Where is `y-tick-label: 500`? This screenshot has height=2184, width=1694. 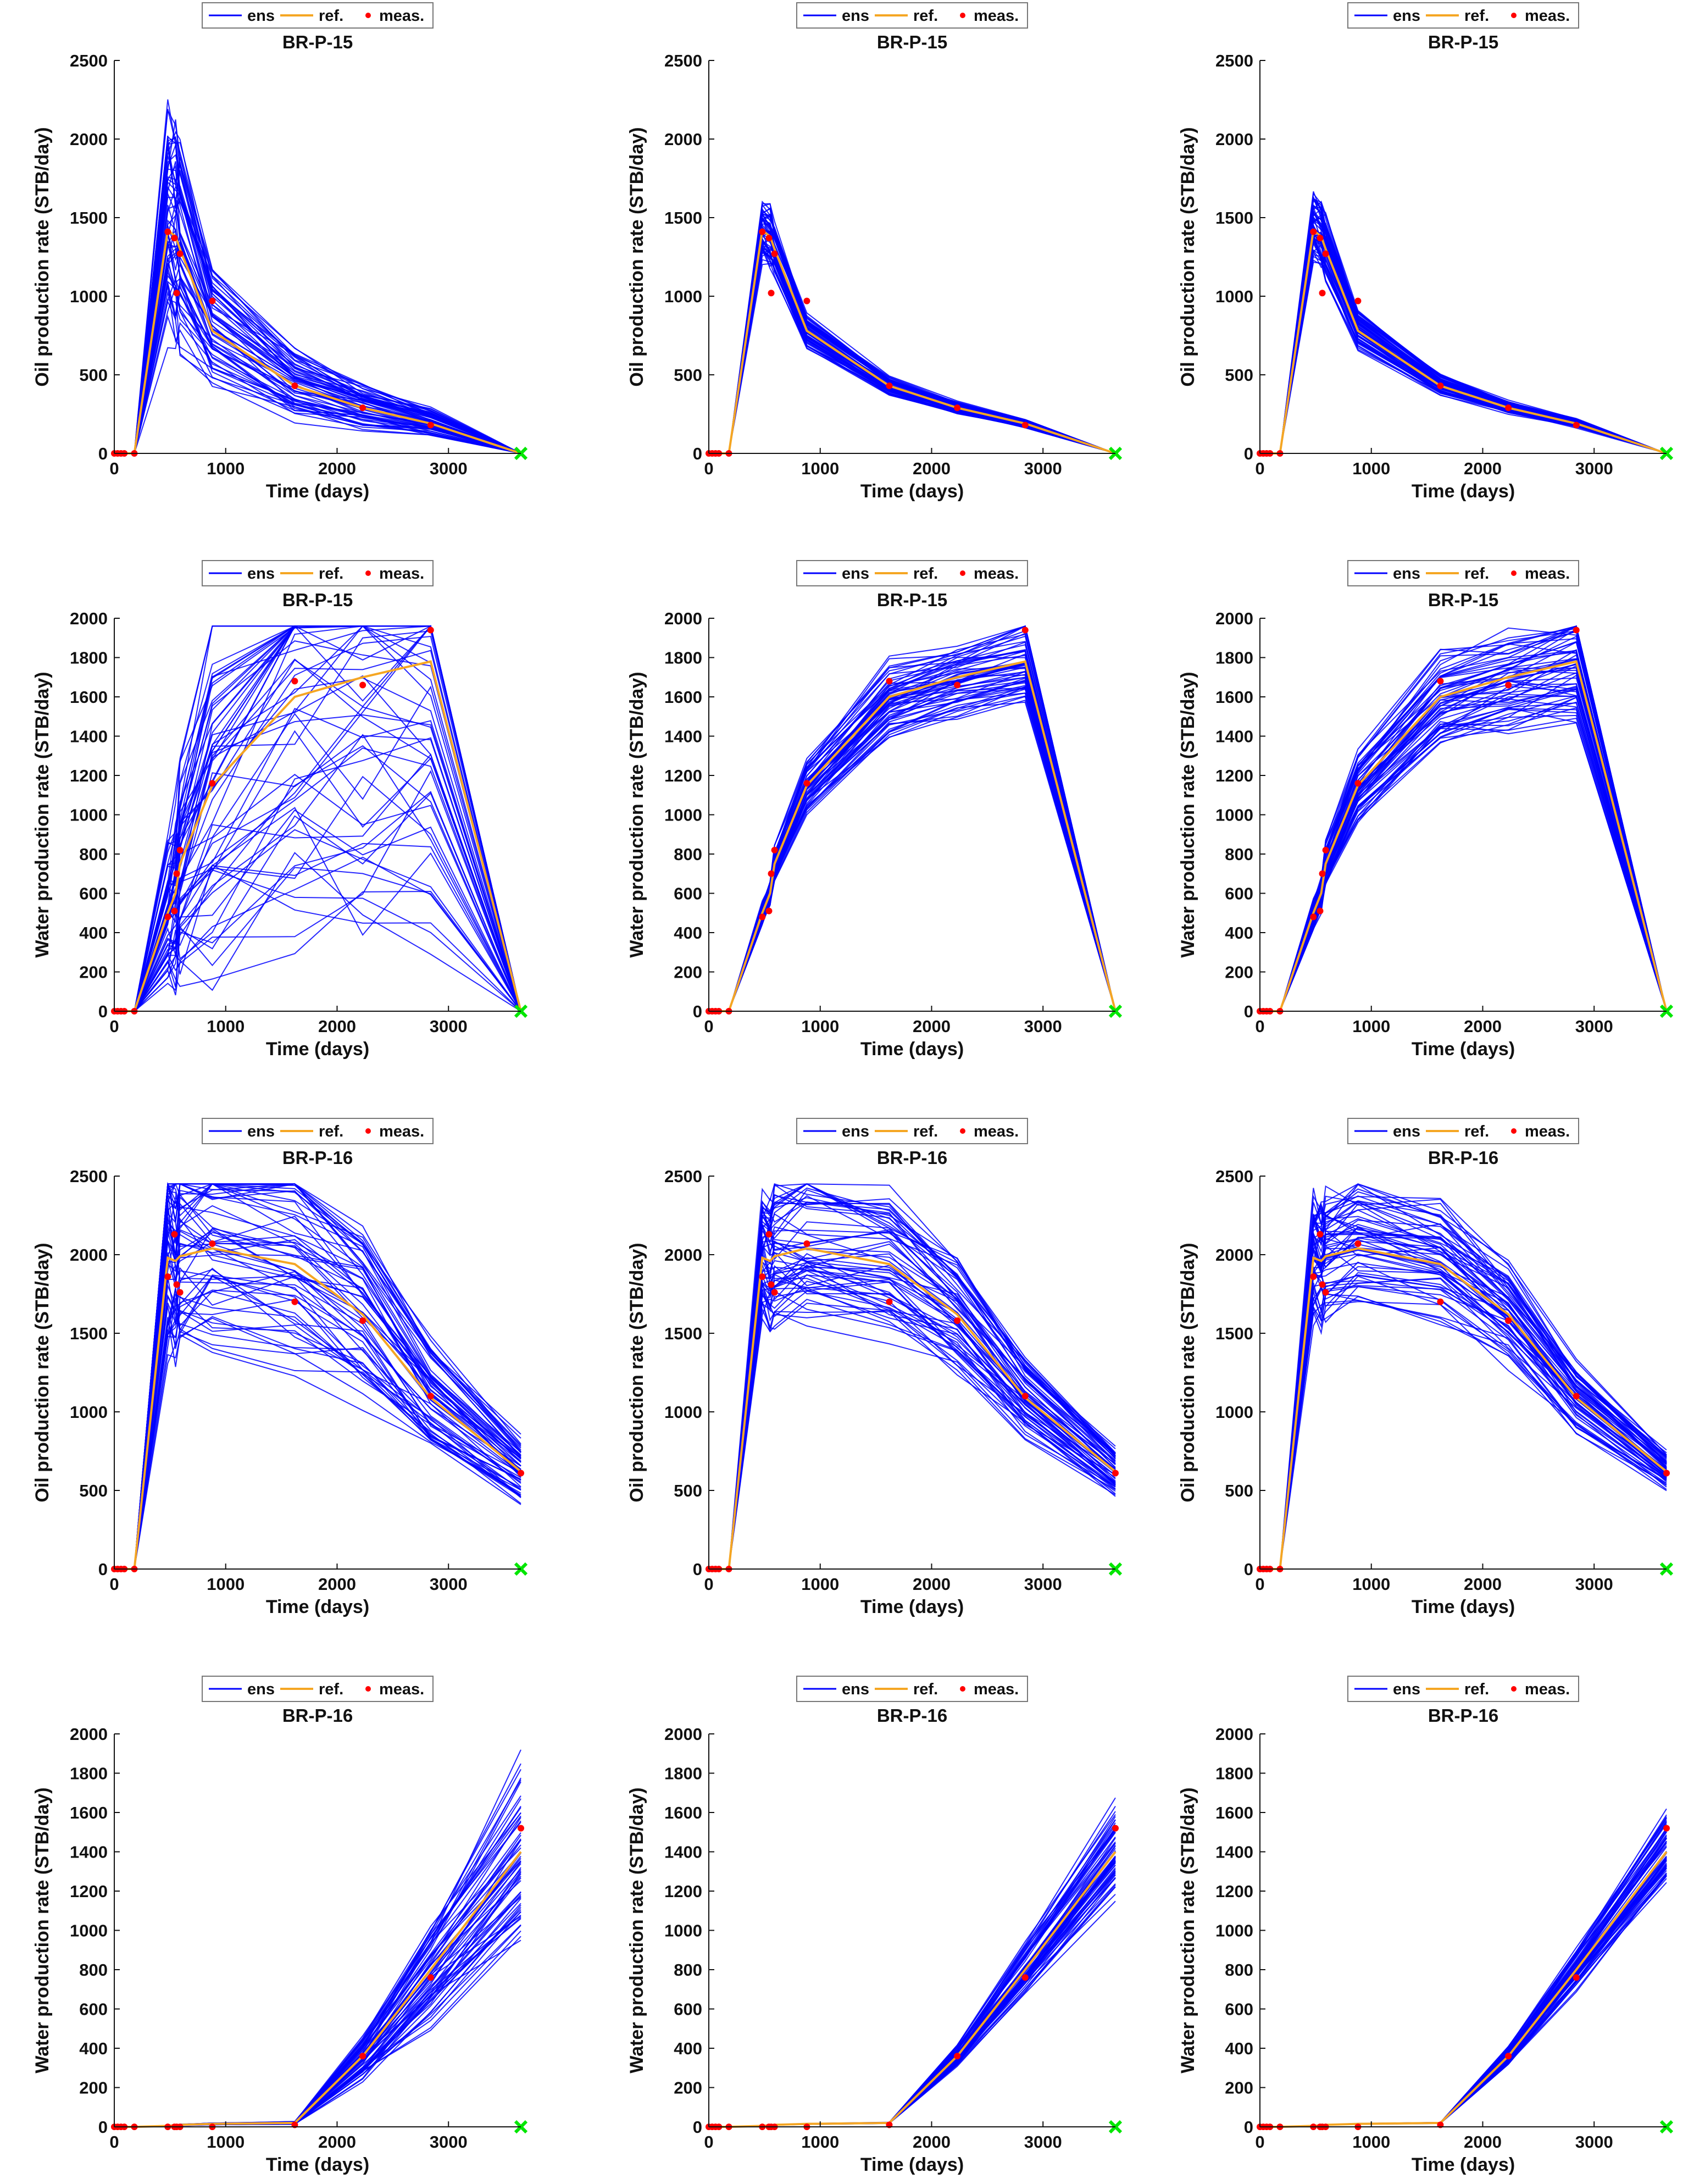 y-tick-label: 500 is located at coordinates (688, 375).